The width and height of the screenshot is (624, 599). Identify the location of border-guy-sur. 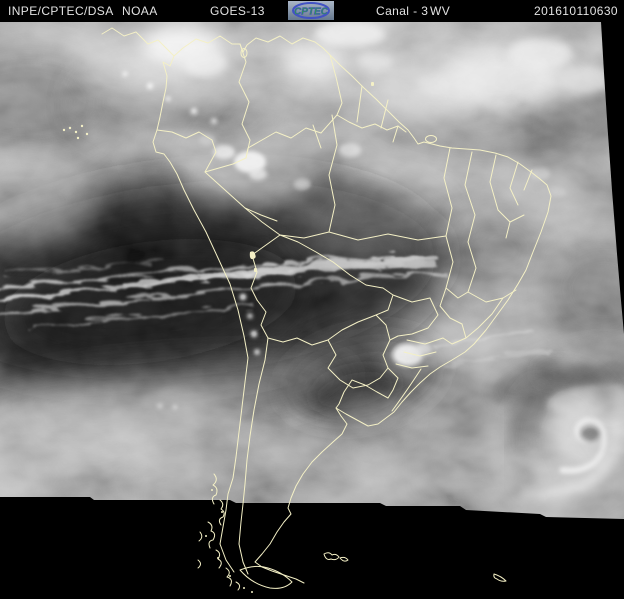
(359, 104).